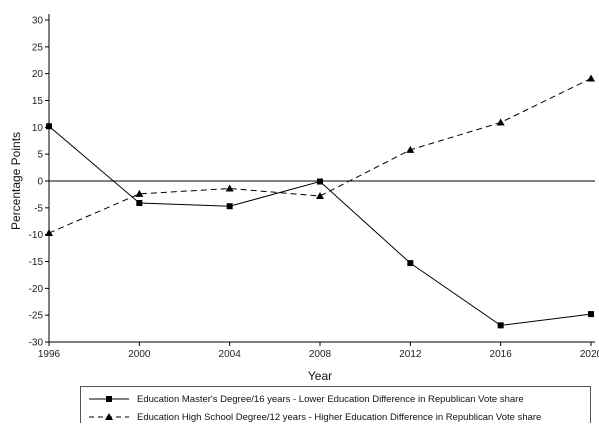 Image resolution: width=599 pixels, height=425 pixels. I want to click on y-axis-ticks: 30 25 20 15 10 5 0 -5 -10 -15 -20 -25 -30, so click(39, 182).